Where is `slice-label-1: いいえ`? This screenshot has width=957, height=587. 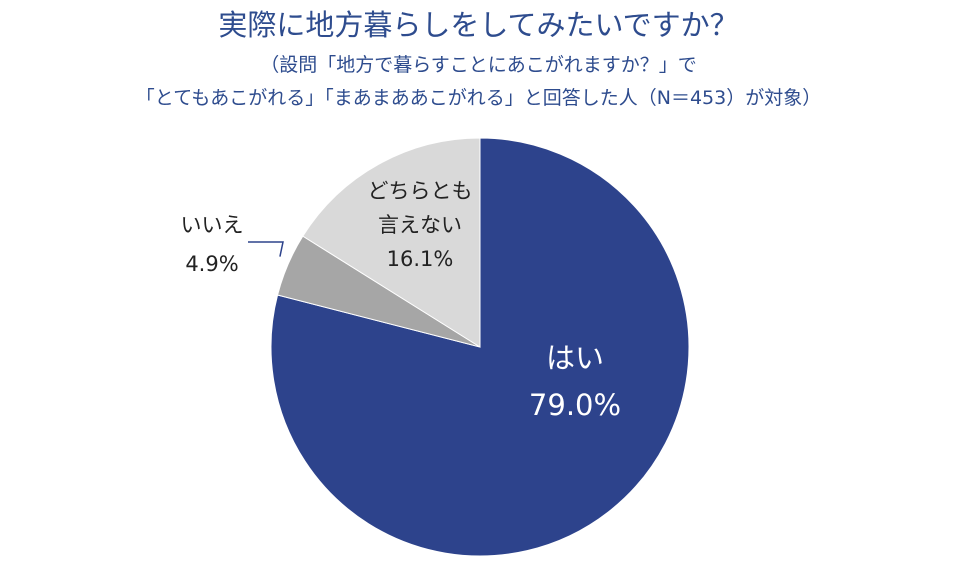 slice-label-1: いいえ is located at coordinates (212, 225).